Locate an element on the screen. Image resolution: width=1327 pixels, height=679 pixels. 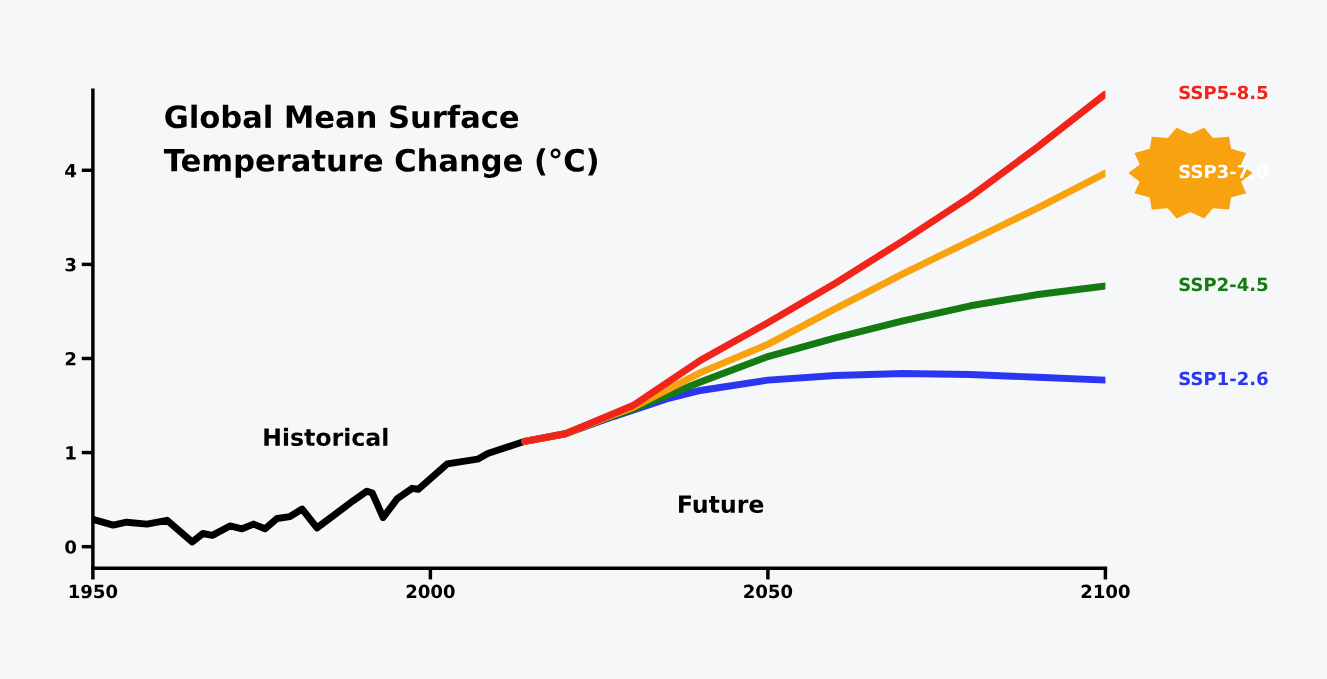
y-tick-label: 0 is located at coordinates (71, 547).